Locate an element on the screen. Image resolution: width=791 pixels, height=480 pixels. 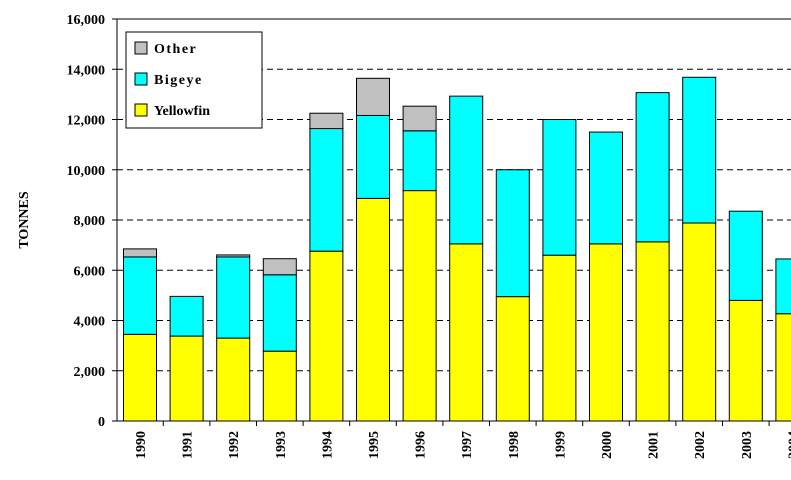
y-tick-label: 8,000 is located at coordinates (90, 221).